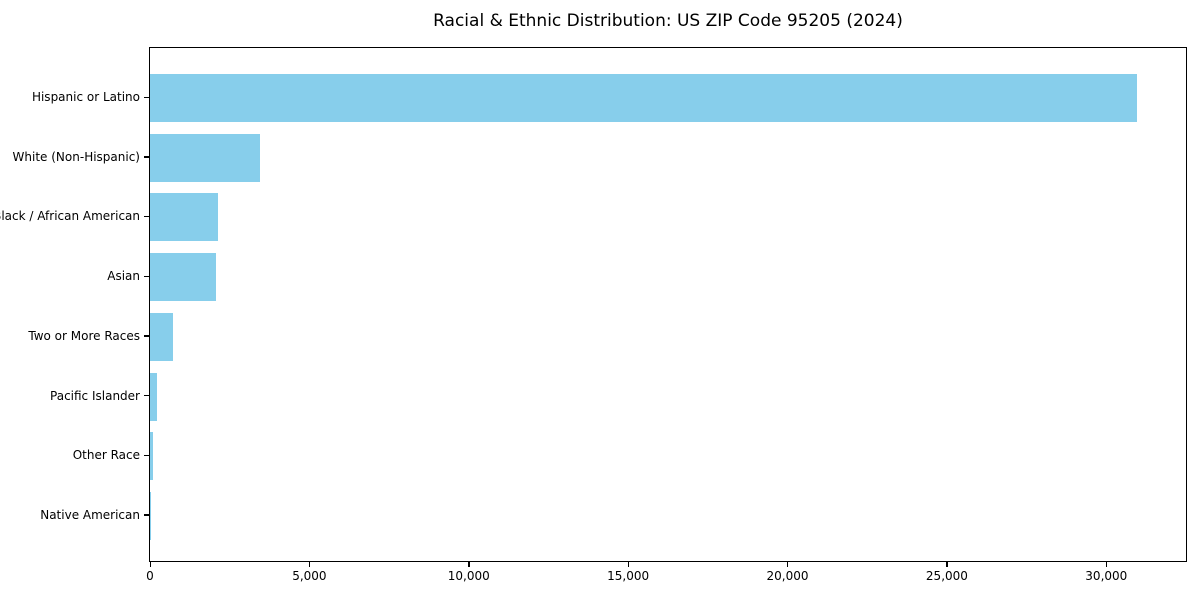 This screenshot has width=1200, height=600. What do you see at coordinates (184, 217) in the screenshot?
I see `bar-black-african-american` at bounding box center [184, 217].